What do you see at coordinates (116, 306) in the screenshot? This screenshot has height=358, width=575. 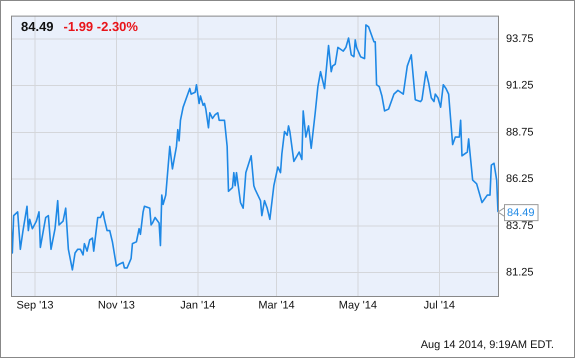 I see `x-tick-label: Nov '13` at bounding box center [116, 306].